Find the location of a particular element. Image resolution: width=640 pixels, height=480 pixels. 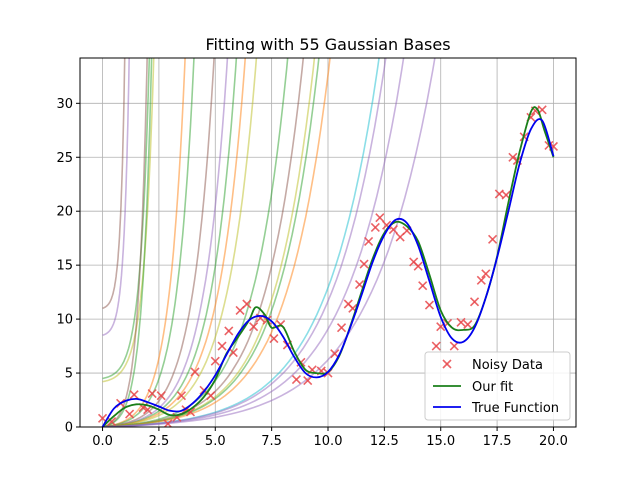

x-tick-label: 7.5 is located at coordinates (271, 441).